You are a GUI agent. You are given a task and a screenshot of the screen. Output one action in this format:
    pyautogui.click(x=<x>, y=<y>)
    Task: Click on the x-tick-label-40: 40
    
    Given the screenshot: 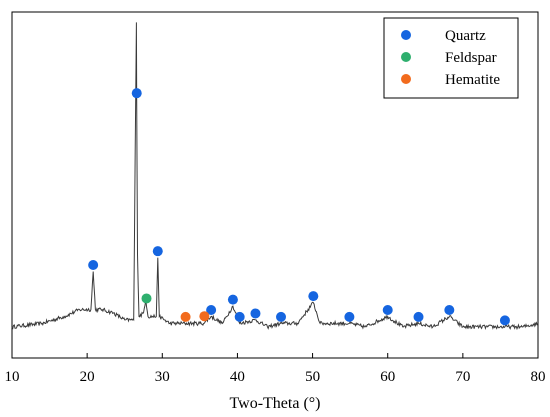 What is the action you would take?
    pyautogui.click(x=237, y=377)
    